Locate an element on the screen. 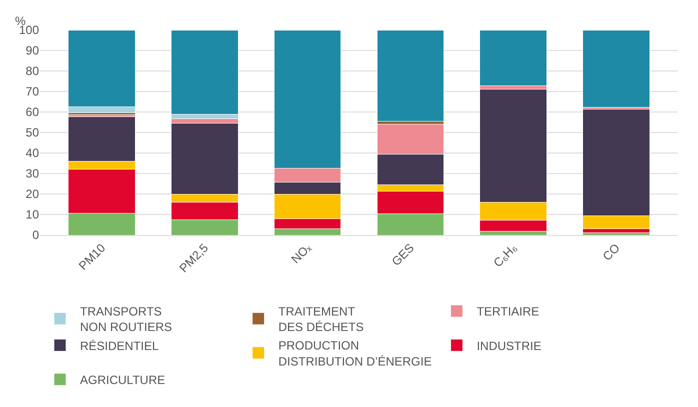 Image resolution: width=698 pixels, height=407 pixels. y-tick-label: 70 is located at coordinates (33, 91).